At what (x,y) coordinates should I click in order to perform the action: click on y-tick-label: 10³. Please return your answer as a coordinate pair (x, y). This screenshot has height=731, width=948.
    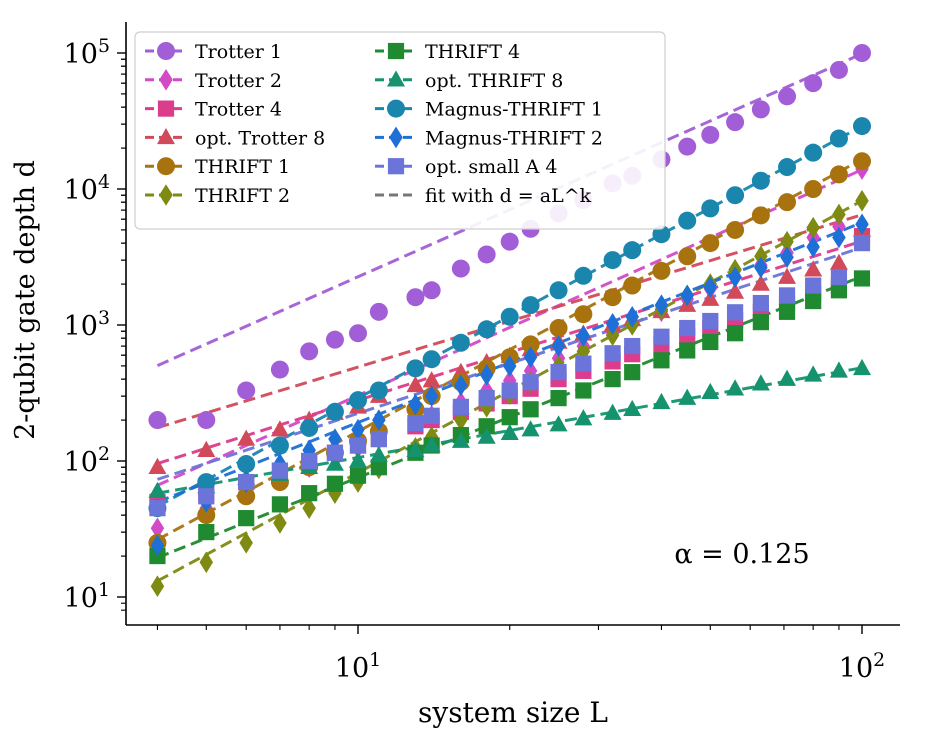
    Looking at the image, I should click on (87, 324).